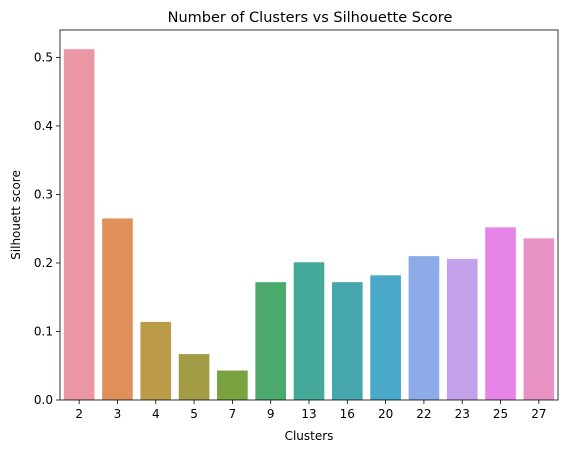  I want to click on x-tick-label: 7, so click(233, 414).